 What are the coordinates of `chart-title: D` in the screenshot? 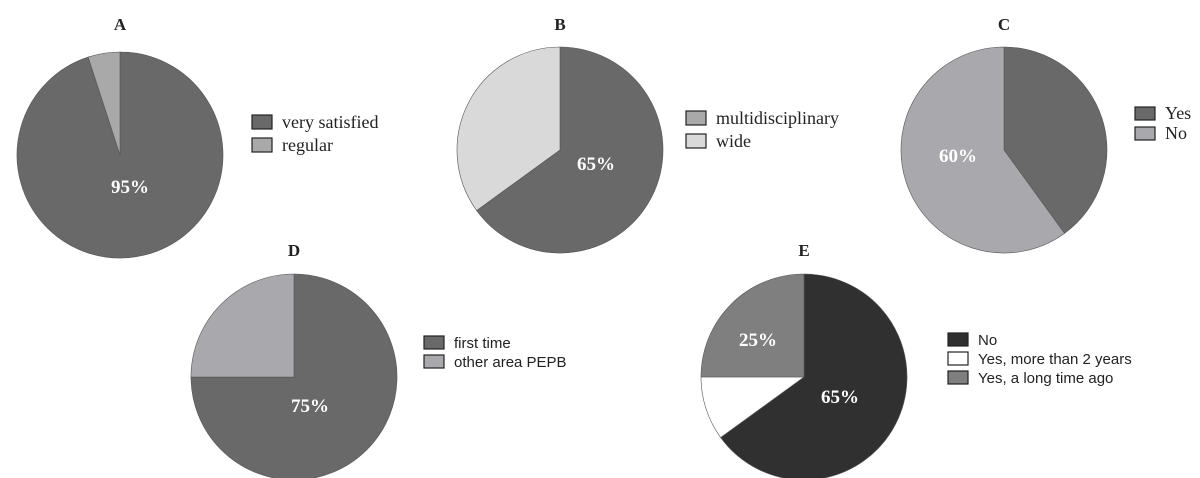 It's located at (294, 250).